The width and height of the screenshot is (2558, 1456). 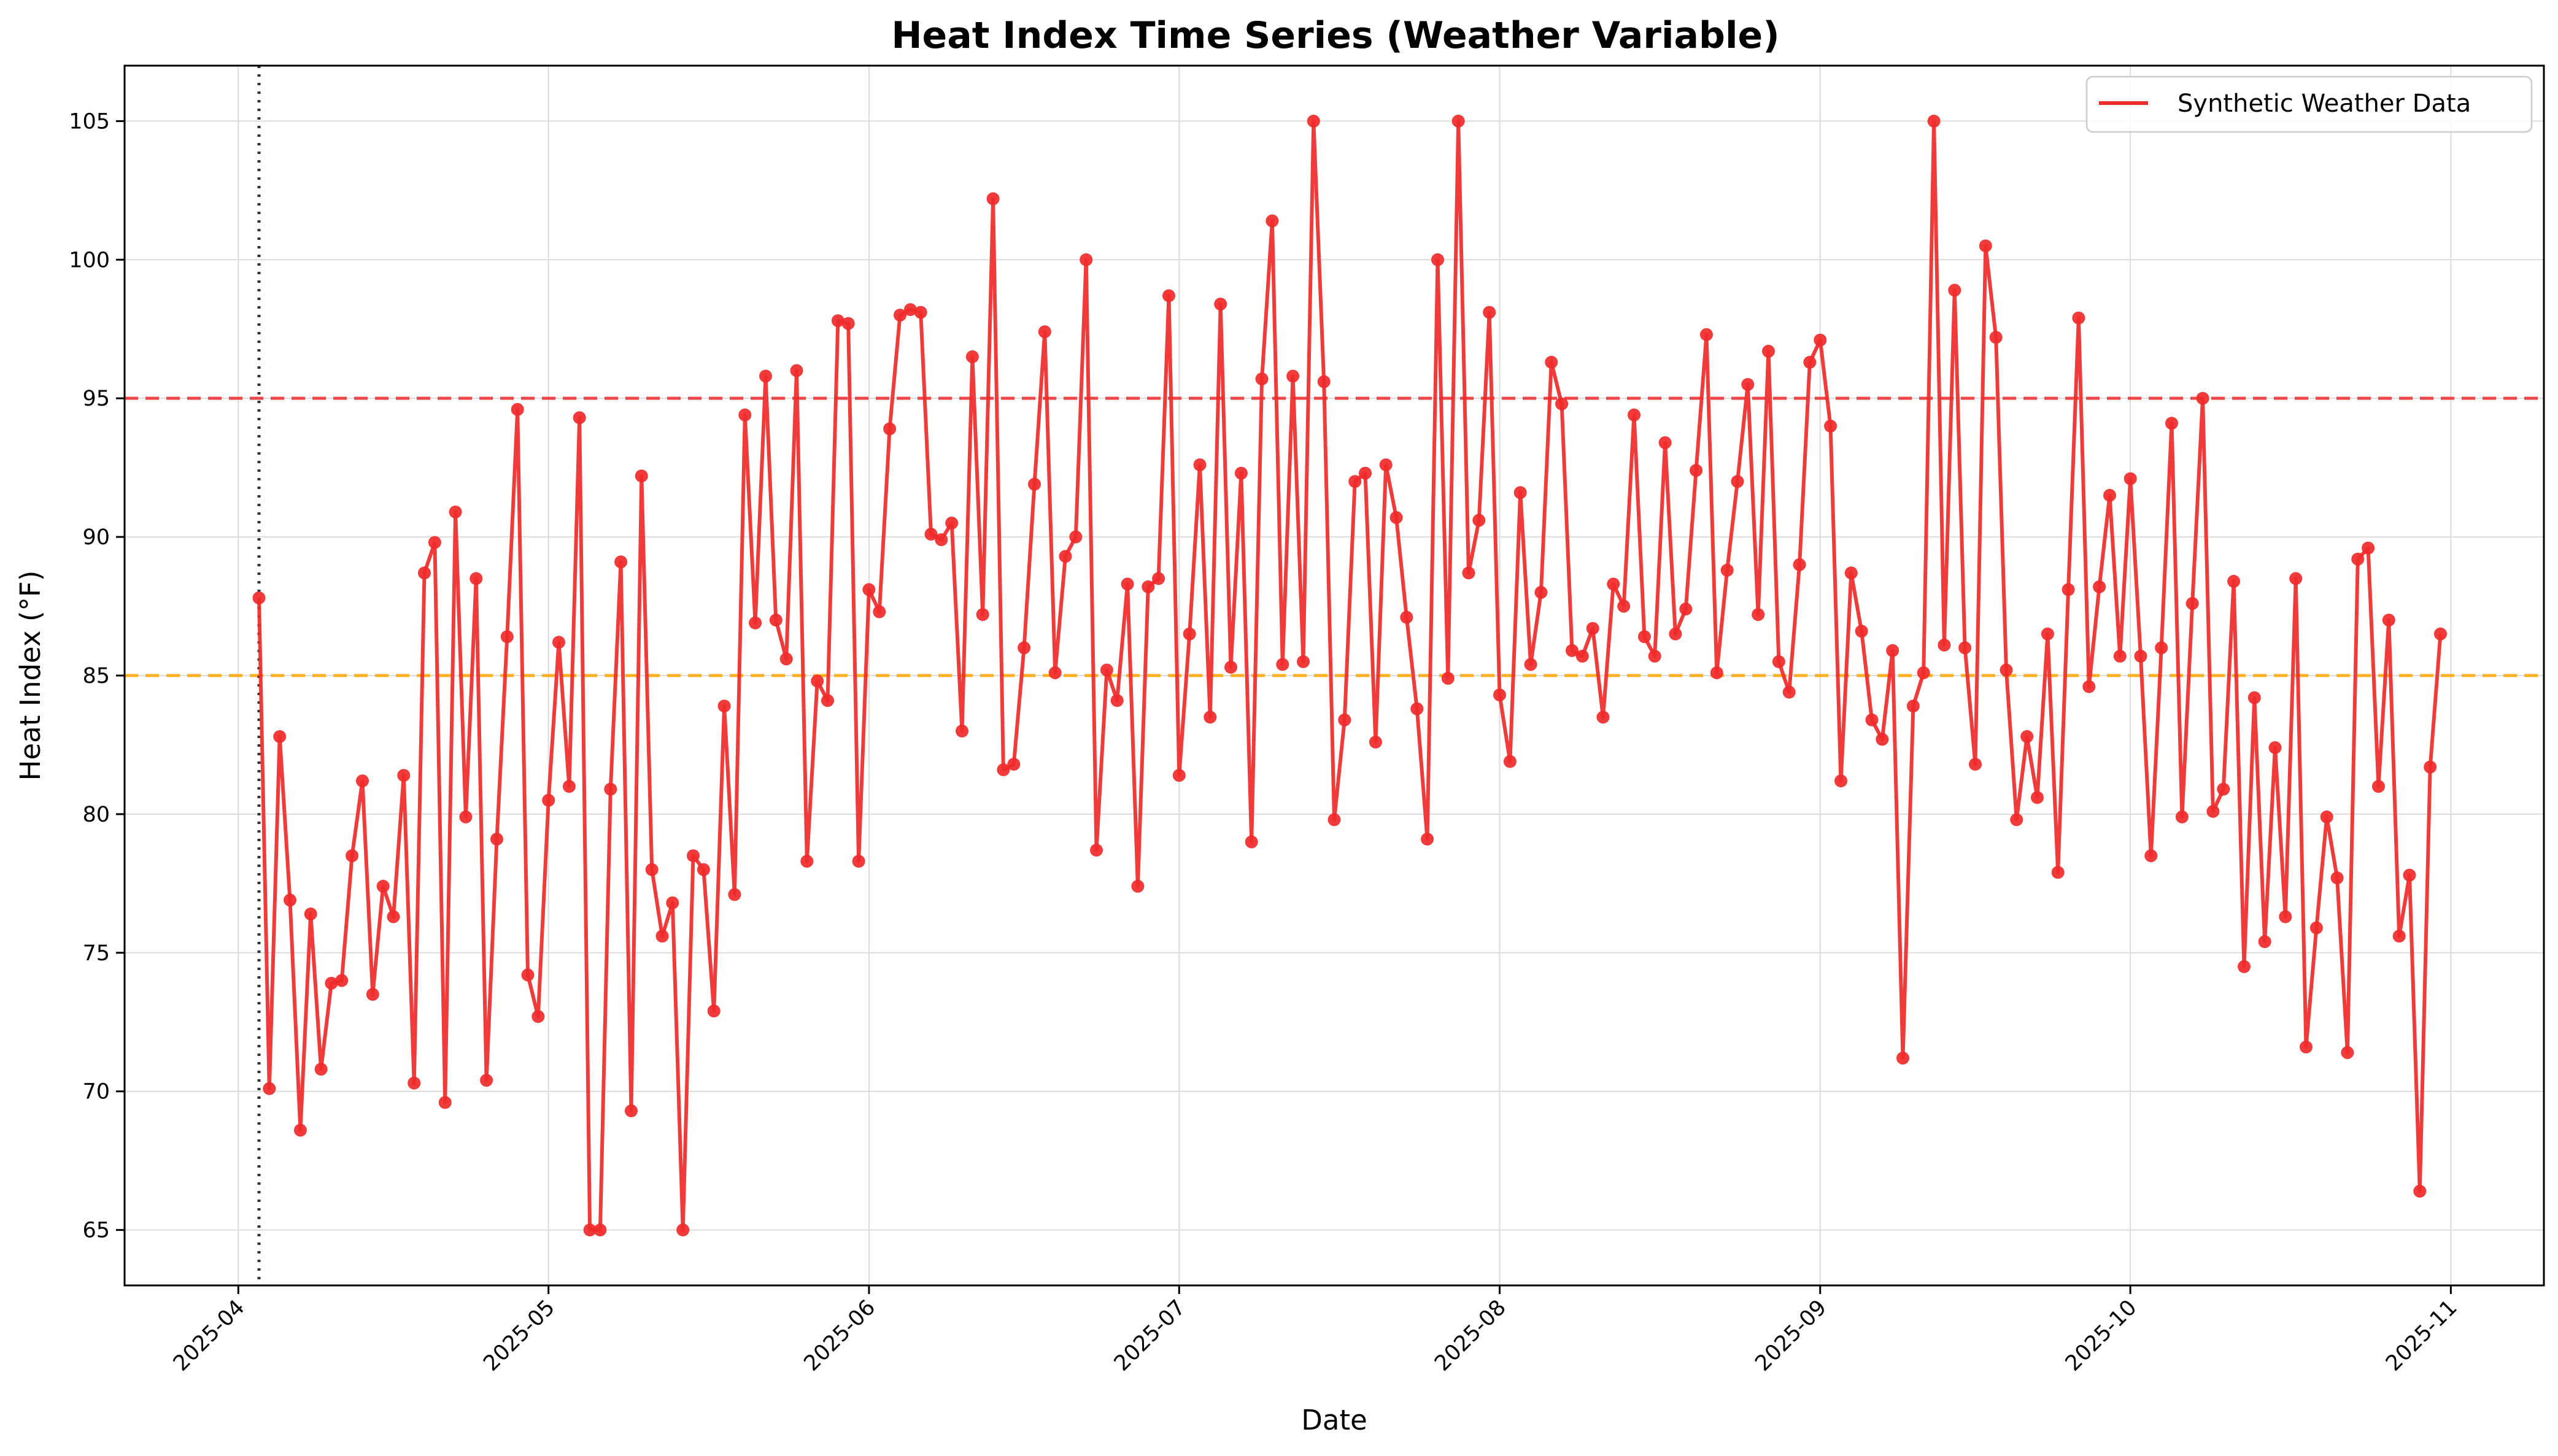 I want to click on y-tick-label: 80, so click(x=96, y=815).